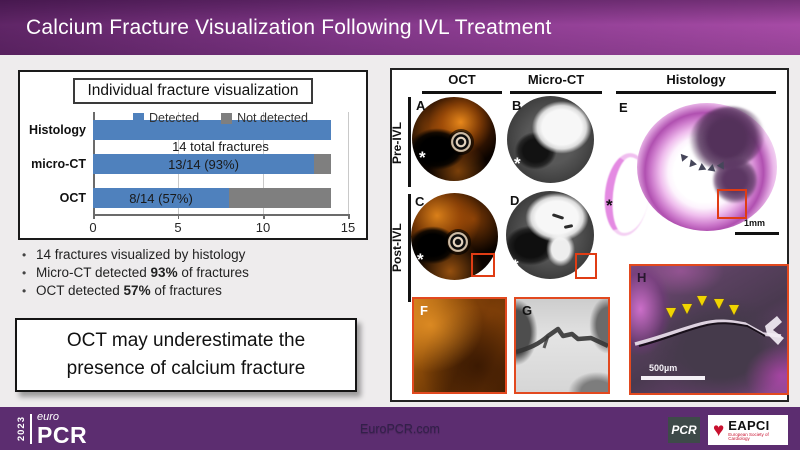  Describe the element at coordinates (397, 143) in the screenshot. I see `row-label-pre-ivl: Pre-IVL` at that location.